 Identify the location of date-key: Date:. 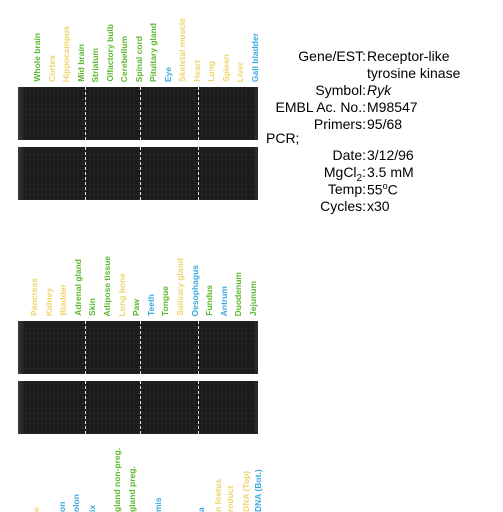
(349, 155).